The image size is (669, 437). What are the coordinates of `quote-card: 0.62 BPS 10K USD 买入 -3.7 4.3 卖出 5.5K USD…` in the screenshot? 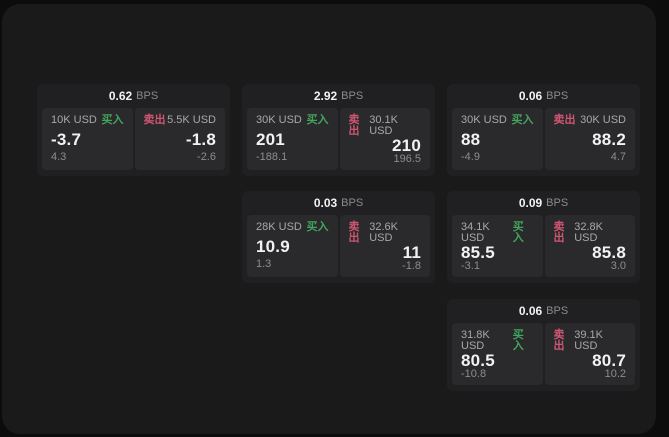 It's located at (133, 130).